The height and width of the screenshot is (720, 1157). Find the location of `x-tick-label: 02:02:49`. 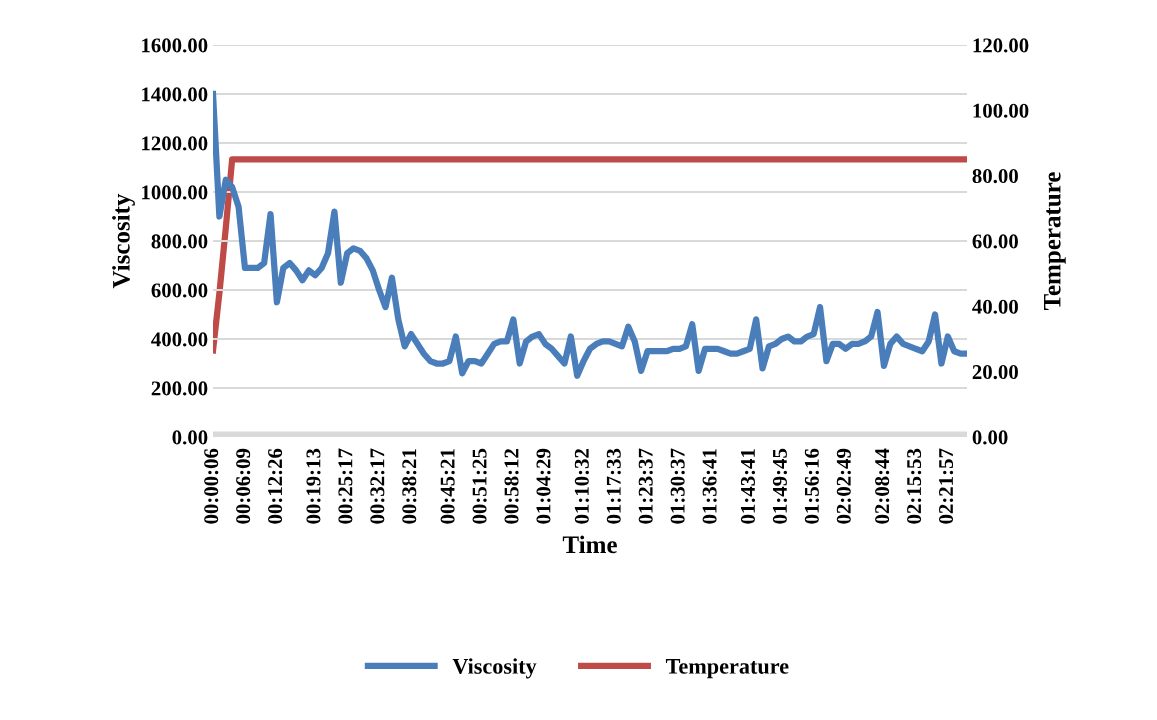

x-tick-label: 02:02:49 is located at coordinates (843, 486).